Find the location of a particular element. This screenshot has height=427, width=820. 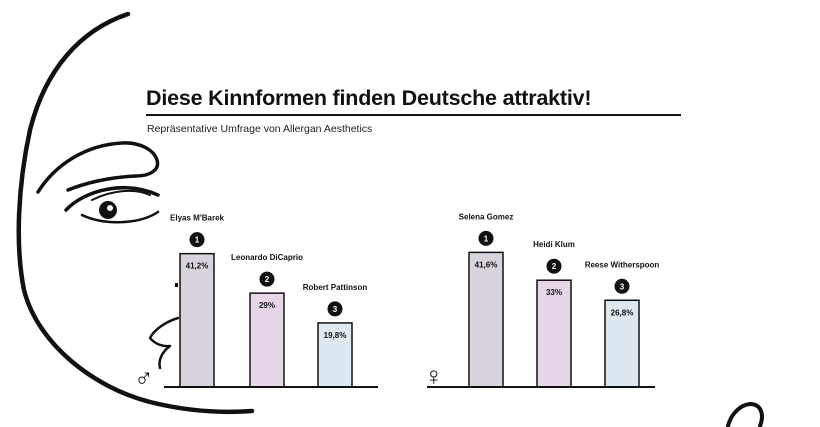

nose-tick is located at coordinates (176, 285).